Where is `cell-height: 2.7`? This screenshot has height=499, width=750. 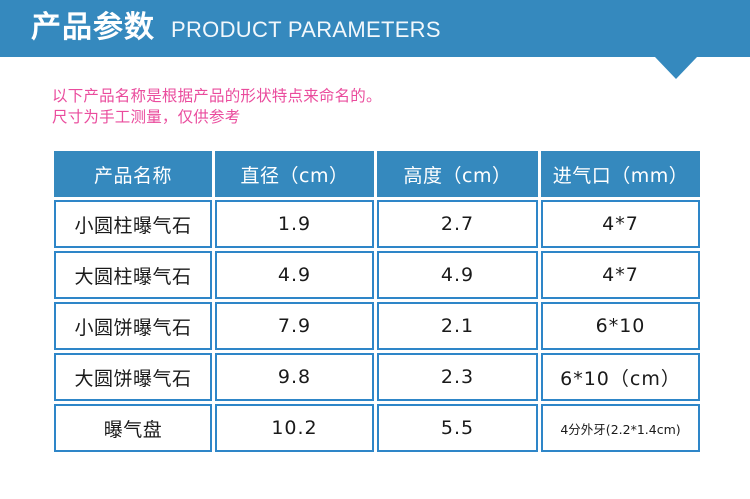 cell-height: 2.7 is located at coordinates (457, 224).